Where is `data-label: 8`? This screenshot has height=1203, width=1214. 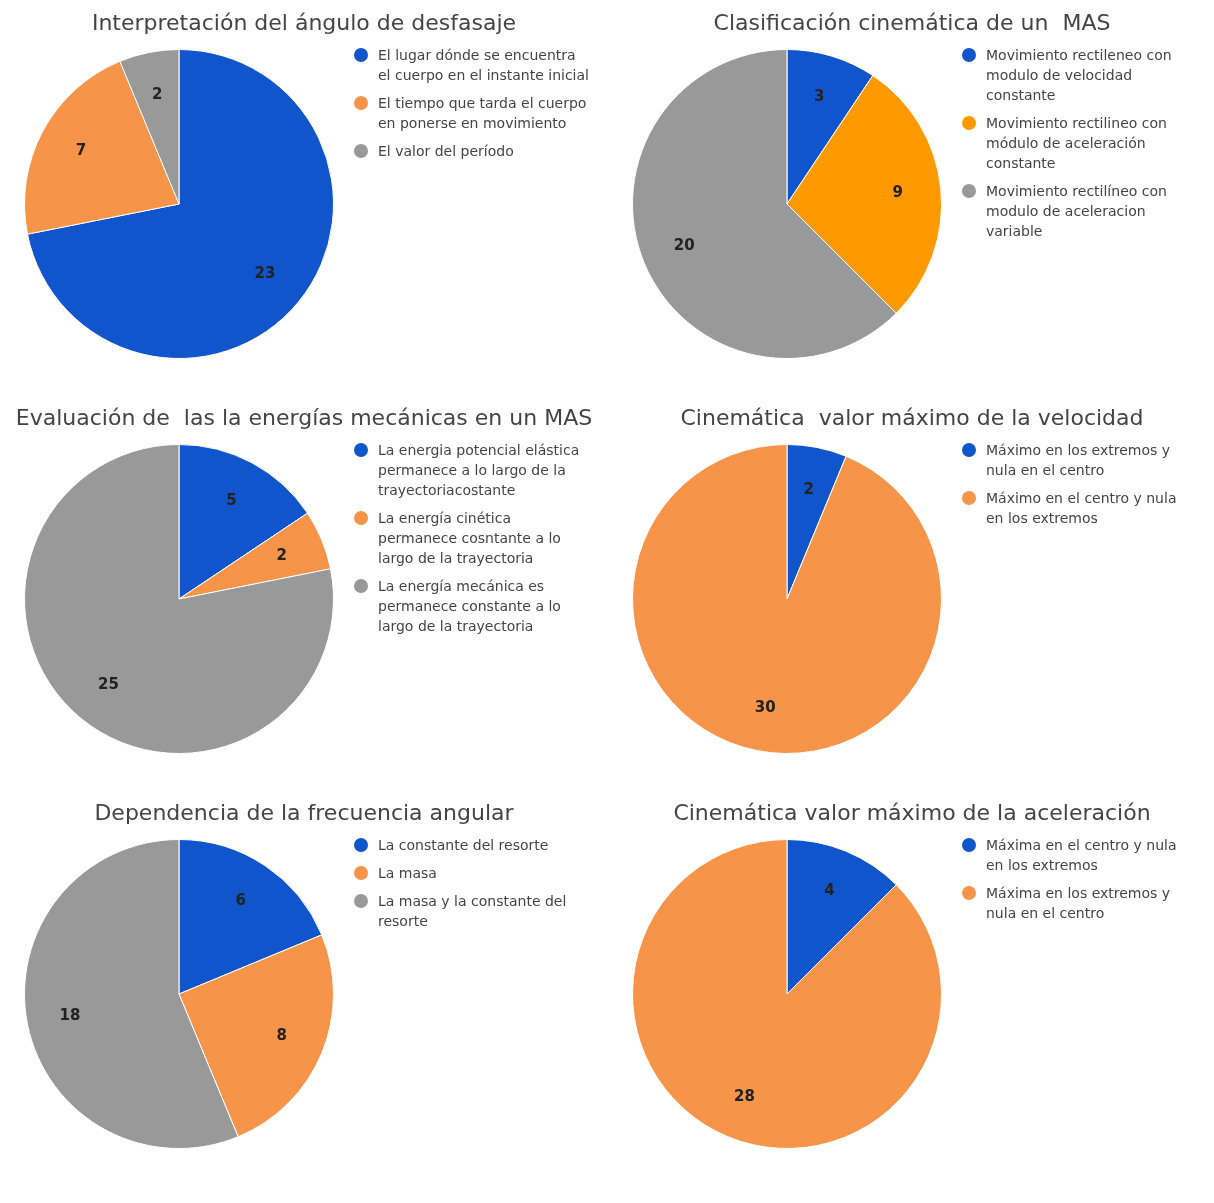 data-label: 8 is located at coordinates (281, 1035).